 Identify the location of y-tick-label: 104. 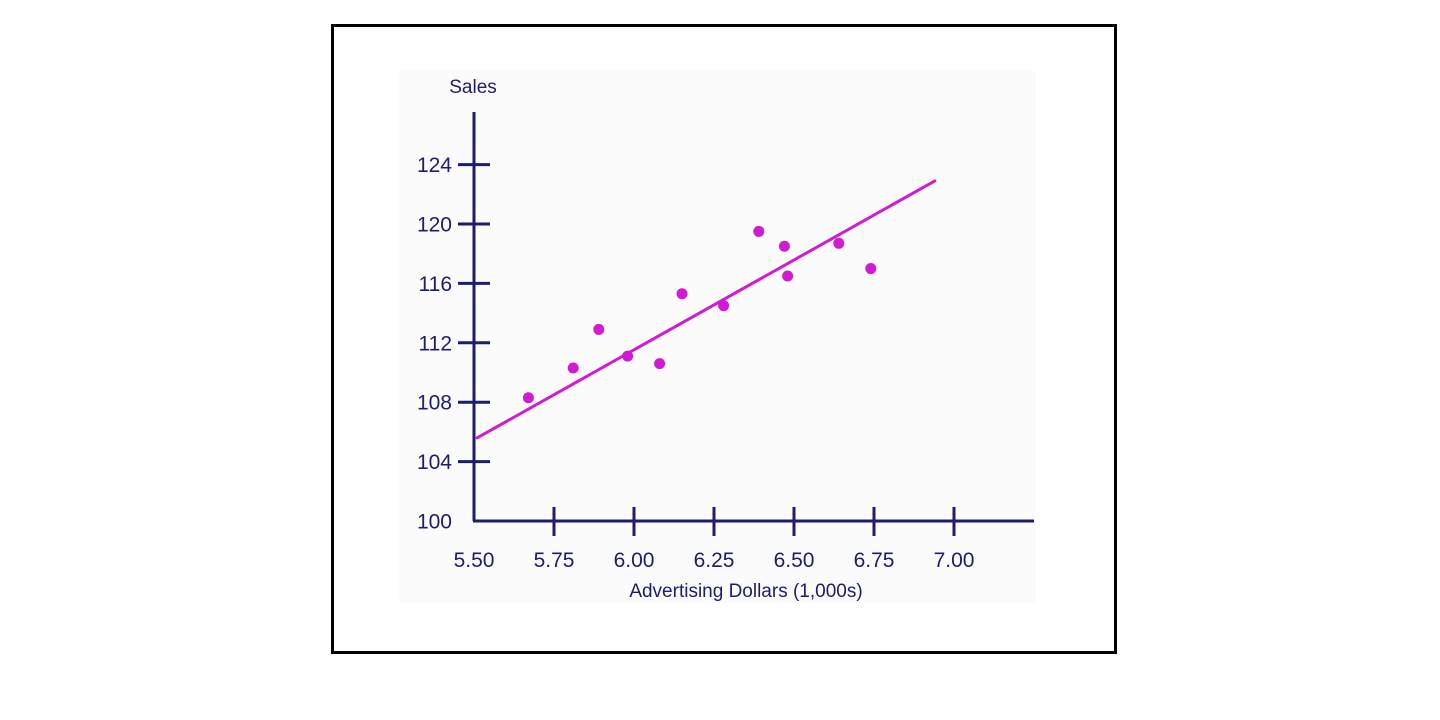
(434, 462).